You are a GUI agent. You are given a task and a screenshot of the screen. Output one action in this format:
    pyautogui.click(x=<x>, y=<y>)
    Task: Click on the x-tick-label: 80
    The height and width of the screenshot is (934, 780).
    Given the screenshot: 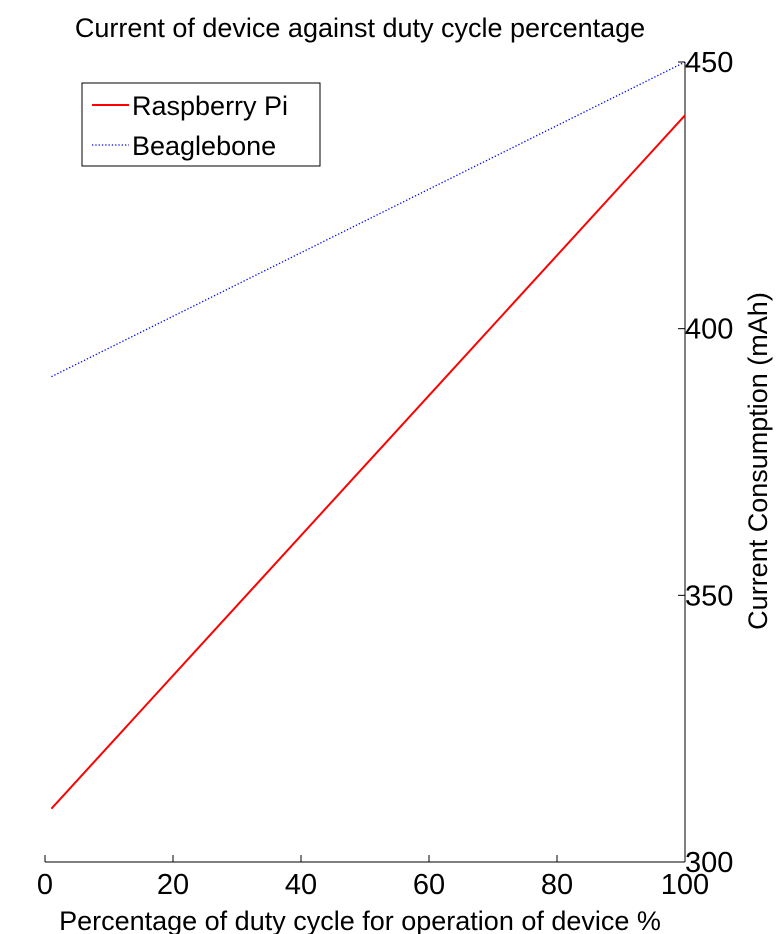 What is the action you would take?
    pyautogui.click(x=557, y=885)
    